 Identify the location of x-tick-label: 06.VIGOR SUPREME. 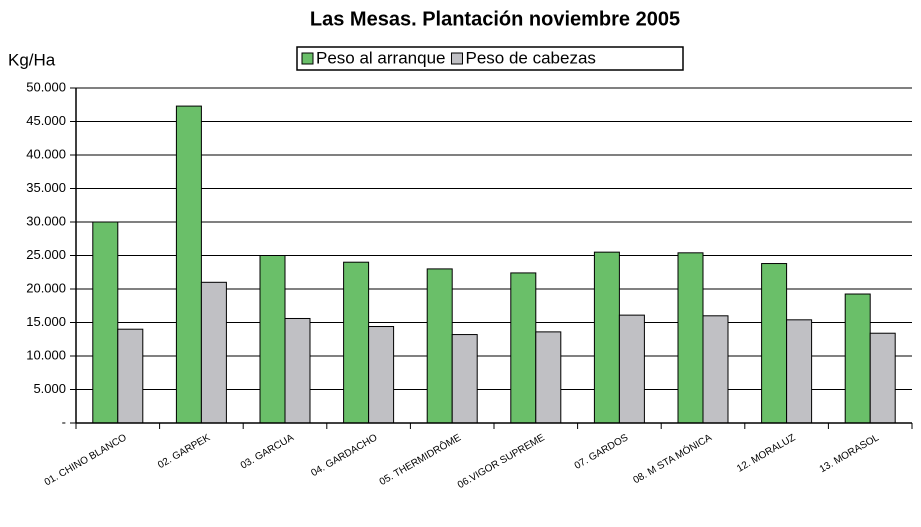
(501, 461).